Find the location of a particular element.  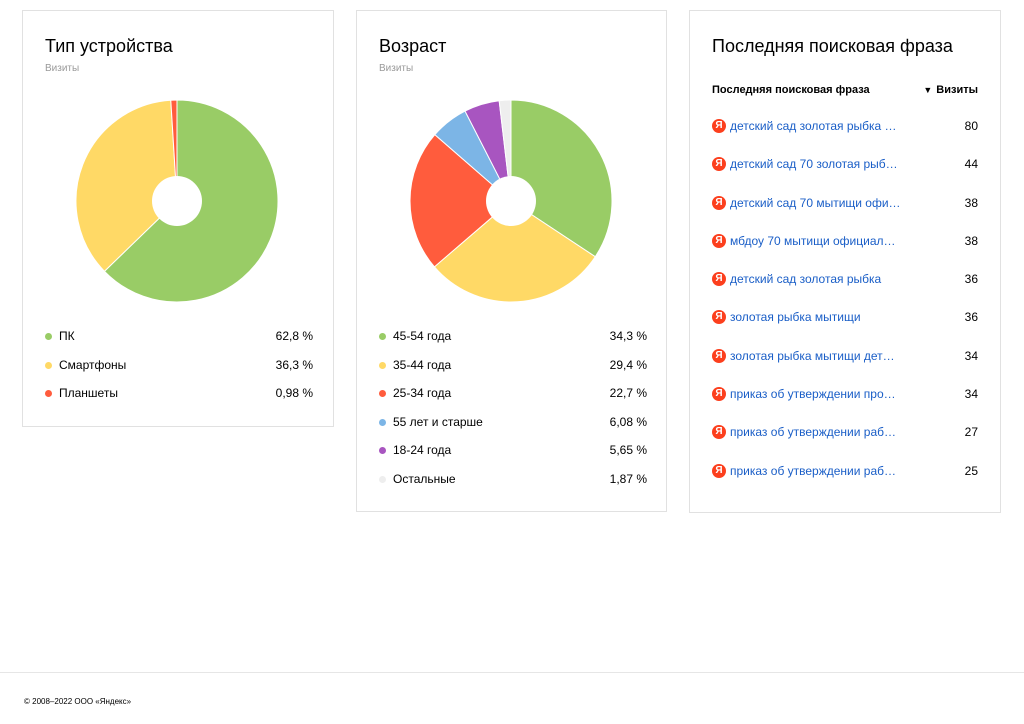

search-phrase-link: детский сад золотая рыбка is located at coordinates (806, 279).